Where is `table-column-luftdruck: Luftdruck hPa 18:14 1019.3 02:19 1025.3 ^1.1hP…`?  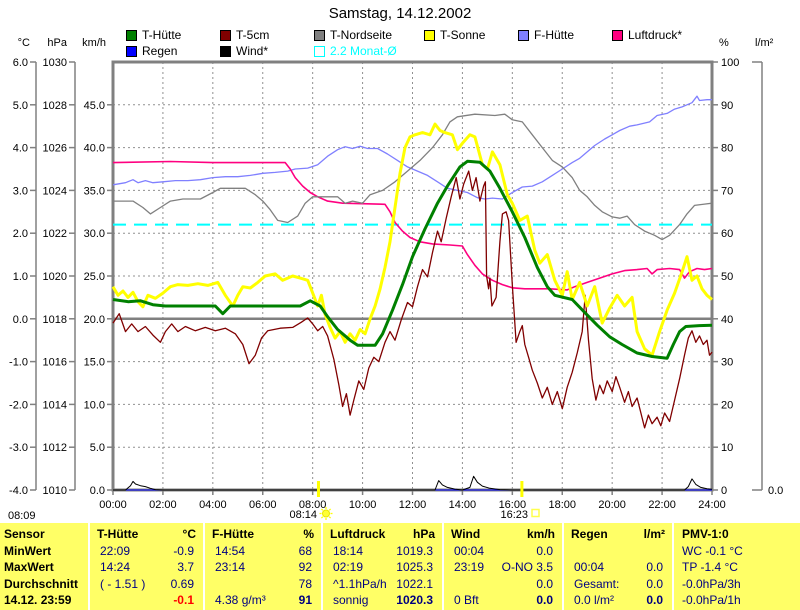
table-column-luftdruck: Luftdruck hPa 18:14 1019.3 02:19 1025.3 ^1.1hP… is located at coordinates (381, 566).